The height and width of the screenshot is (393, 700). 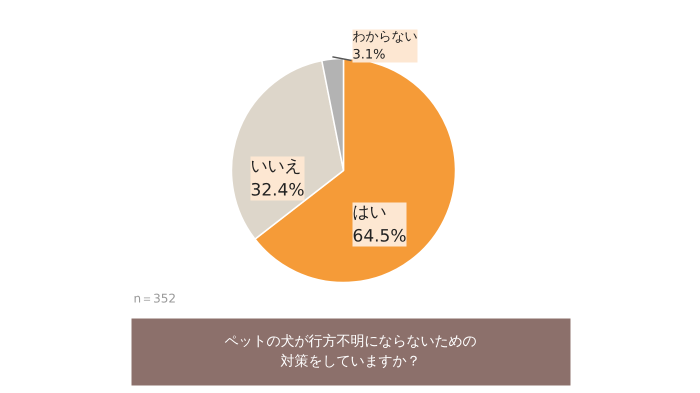 I want to click on slice-label: はい, so click(x=369, y=212).